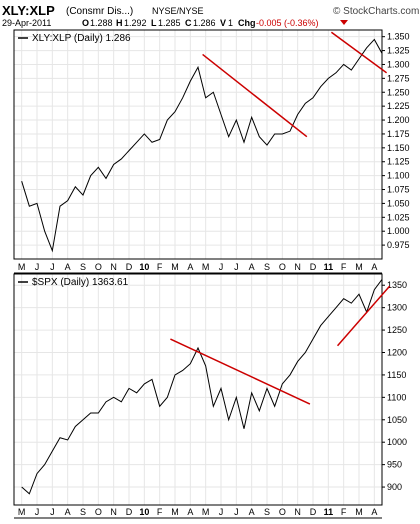  I want to click on y-tick-label: 1.175, so click(398, 134).